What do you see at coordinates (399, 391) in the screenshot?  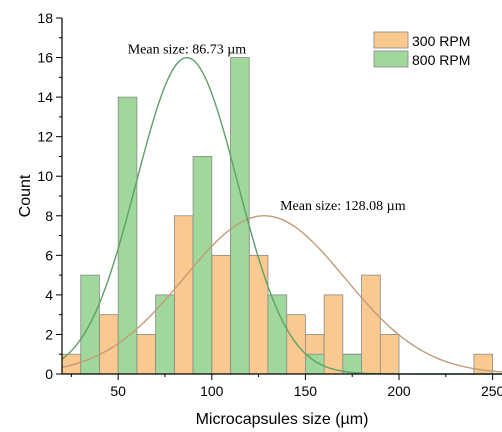 I see `x-tick-label: 200` at bounding box center [399, 391].